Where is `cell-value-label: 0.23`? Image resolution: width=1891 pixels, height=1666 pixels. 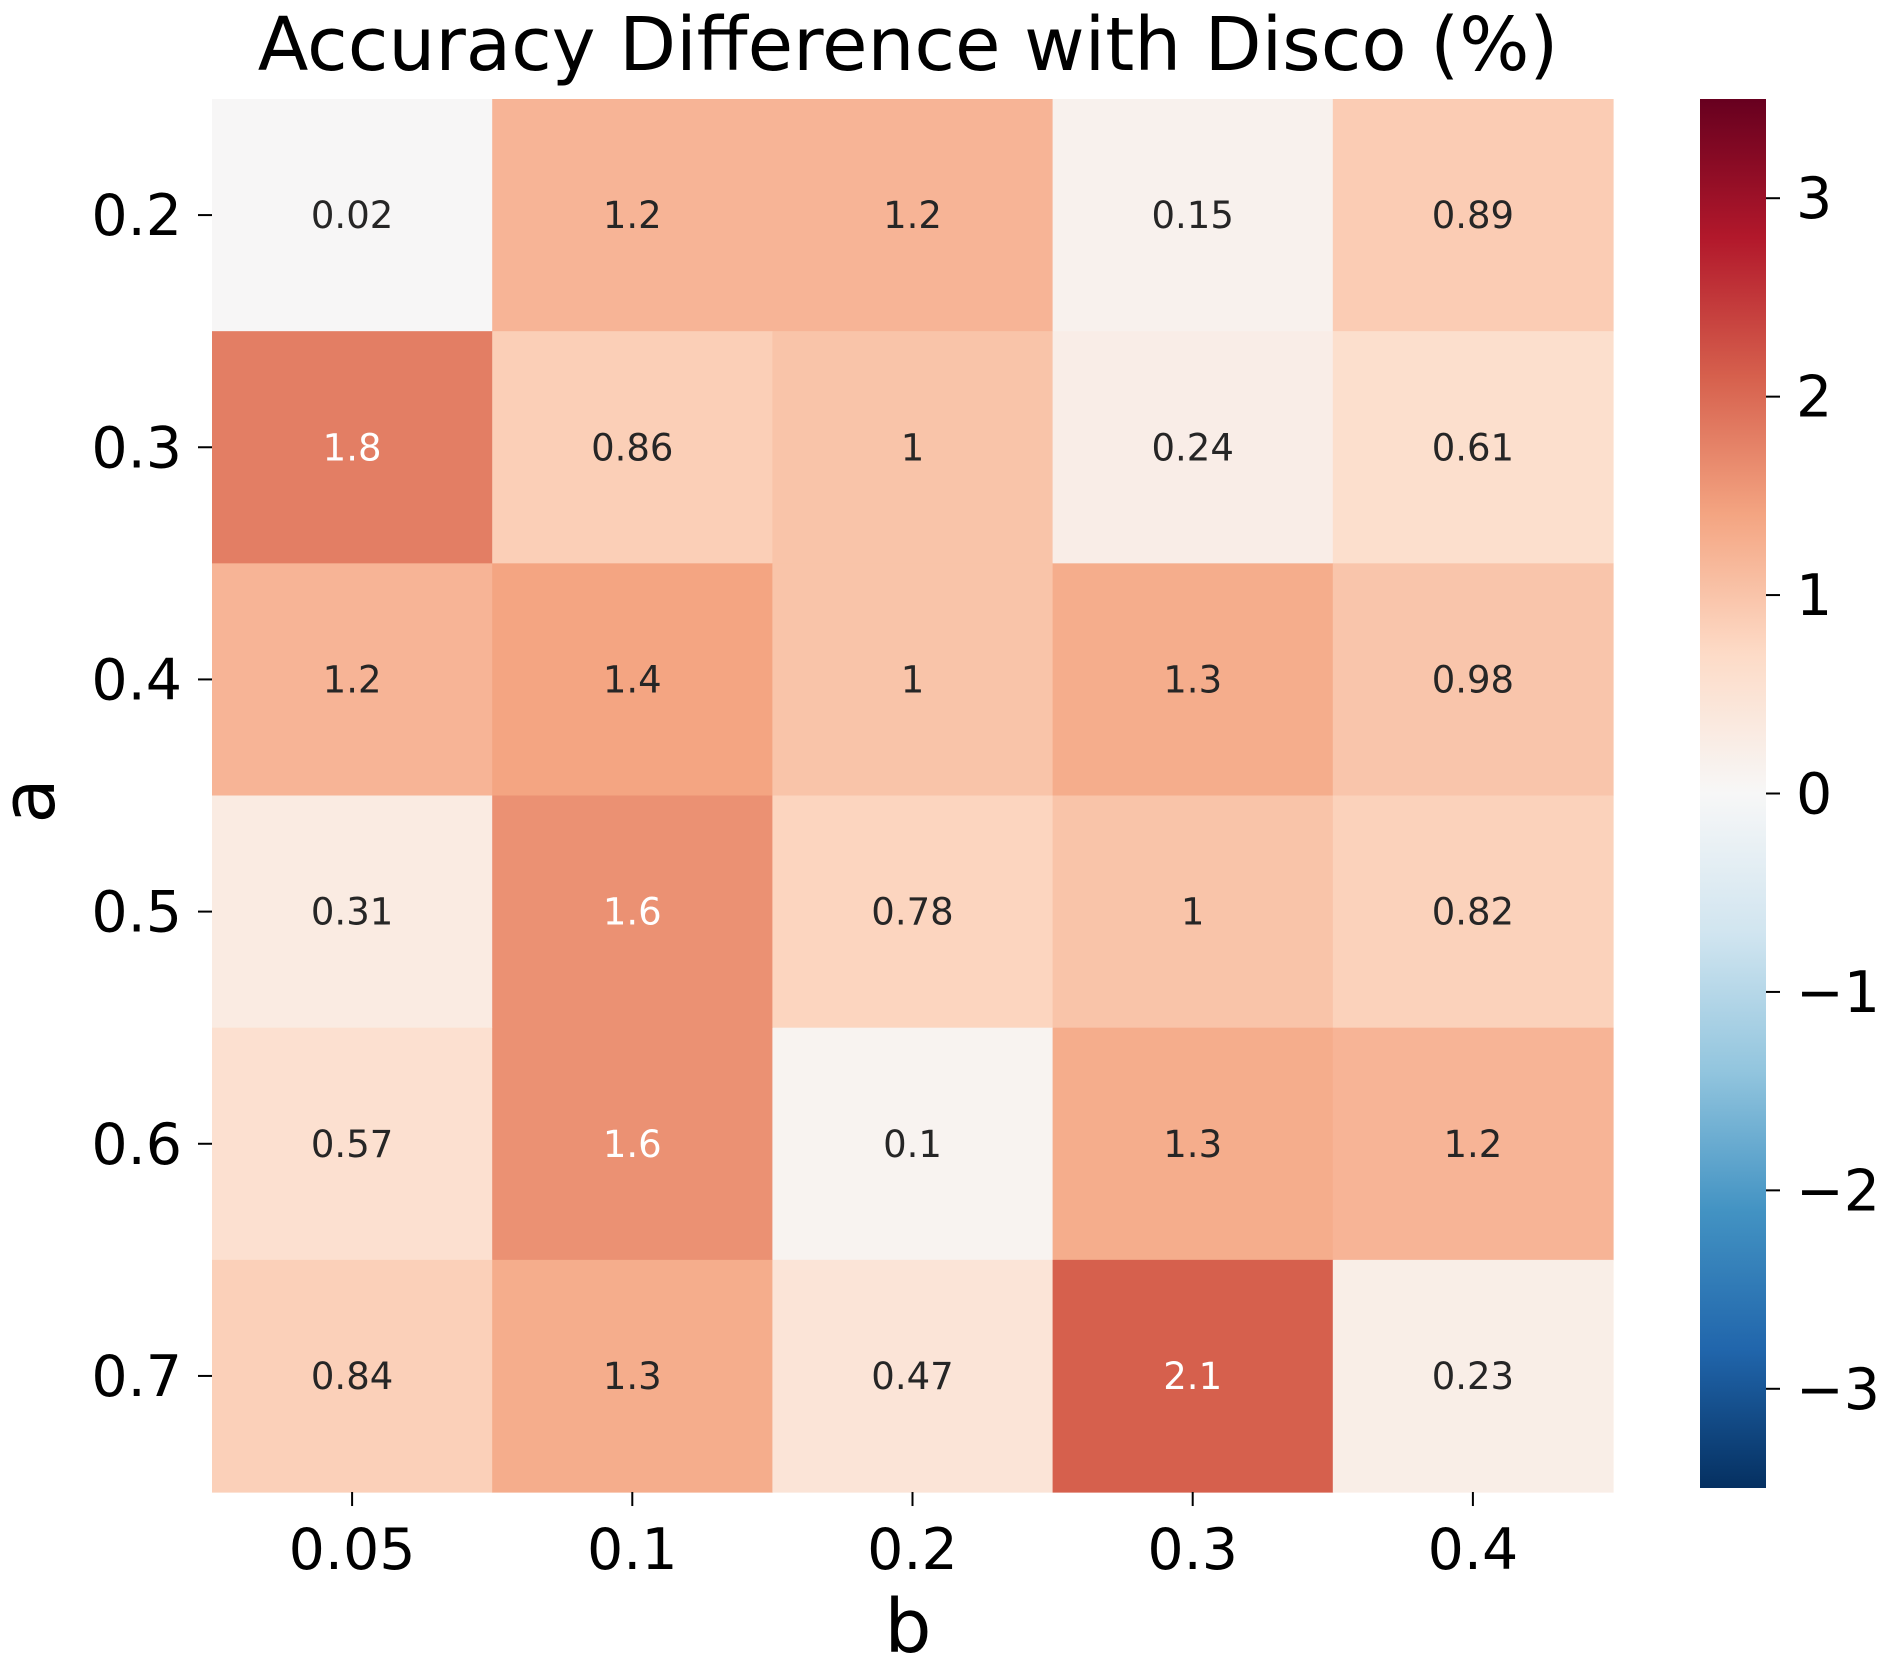 cell-value-label: 0.23 is located at coordinates (1473, 1376).